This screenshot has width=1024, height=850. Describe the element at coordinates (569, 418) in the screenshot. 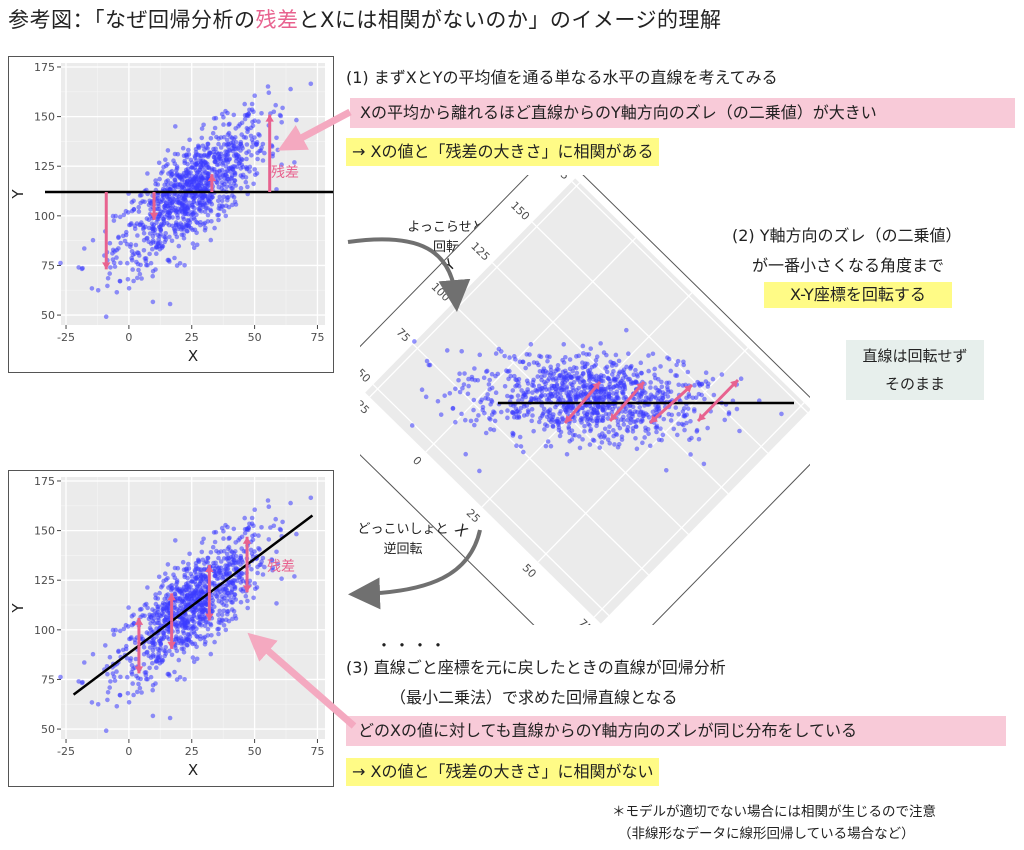

I see `rotated-residual-arrow-b-head` at that location.